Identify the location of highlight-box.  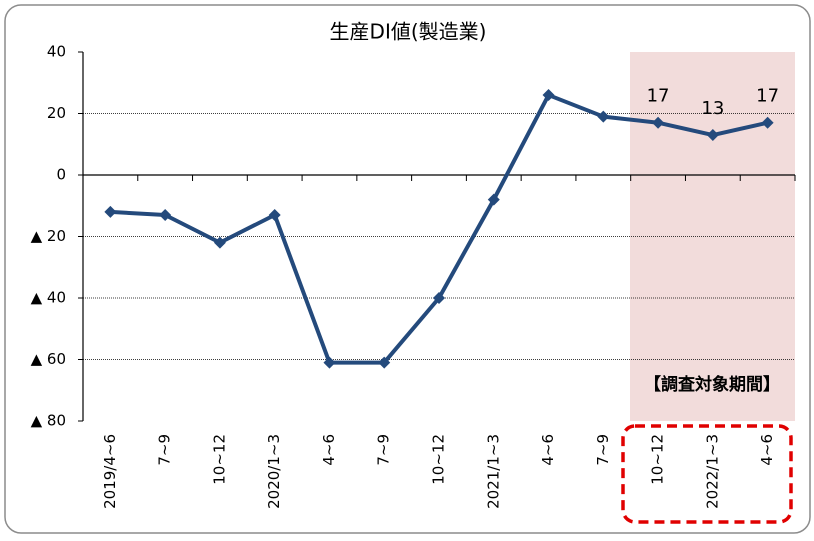
(707, 474).